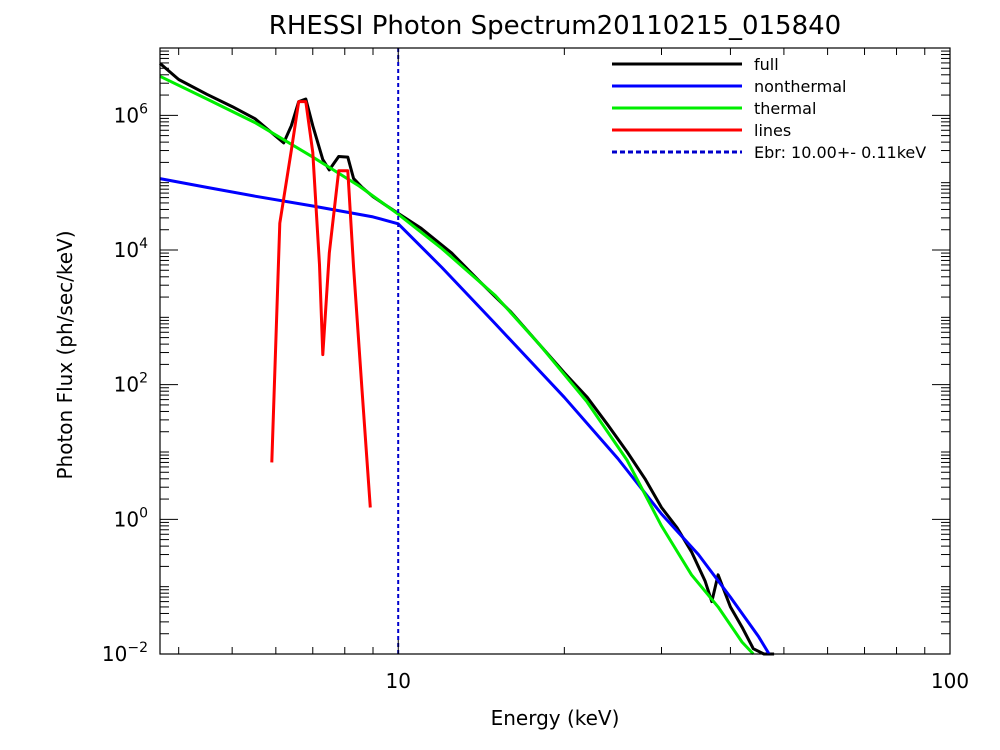 The image size is (1000, 750). I want to click on y-tick-label: 10⁶, so click(131, 114).